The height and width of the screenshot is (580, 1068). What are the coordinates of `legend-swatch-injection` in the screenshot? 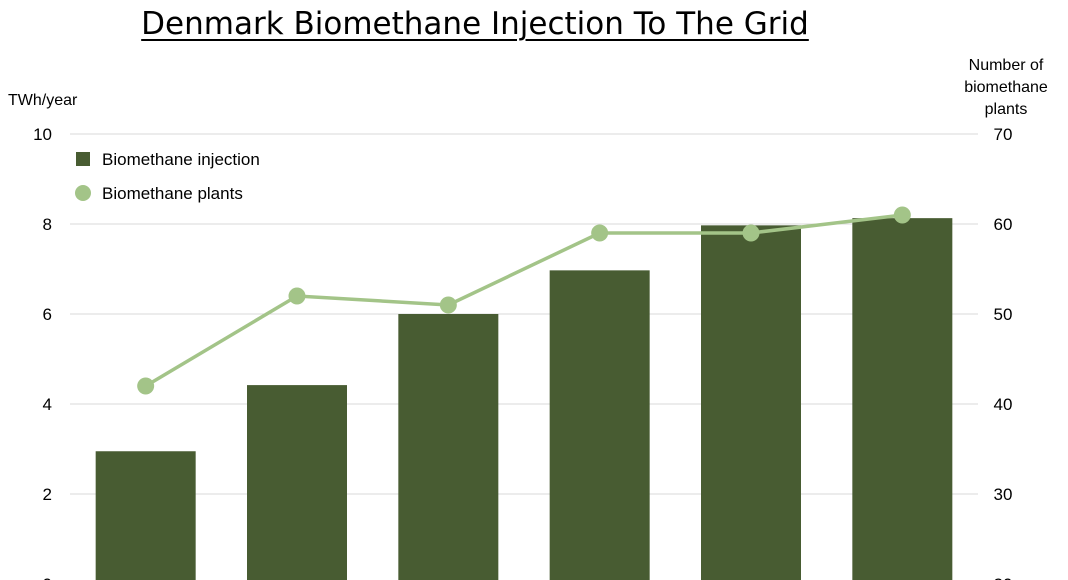 It's located at (83, 159).